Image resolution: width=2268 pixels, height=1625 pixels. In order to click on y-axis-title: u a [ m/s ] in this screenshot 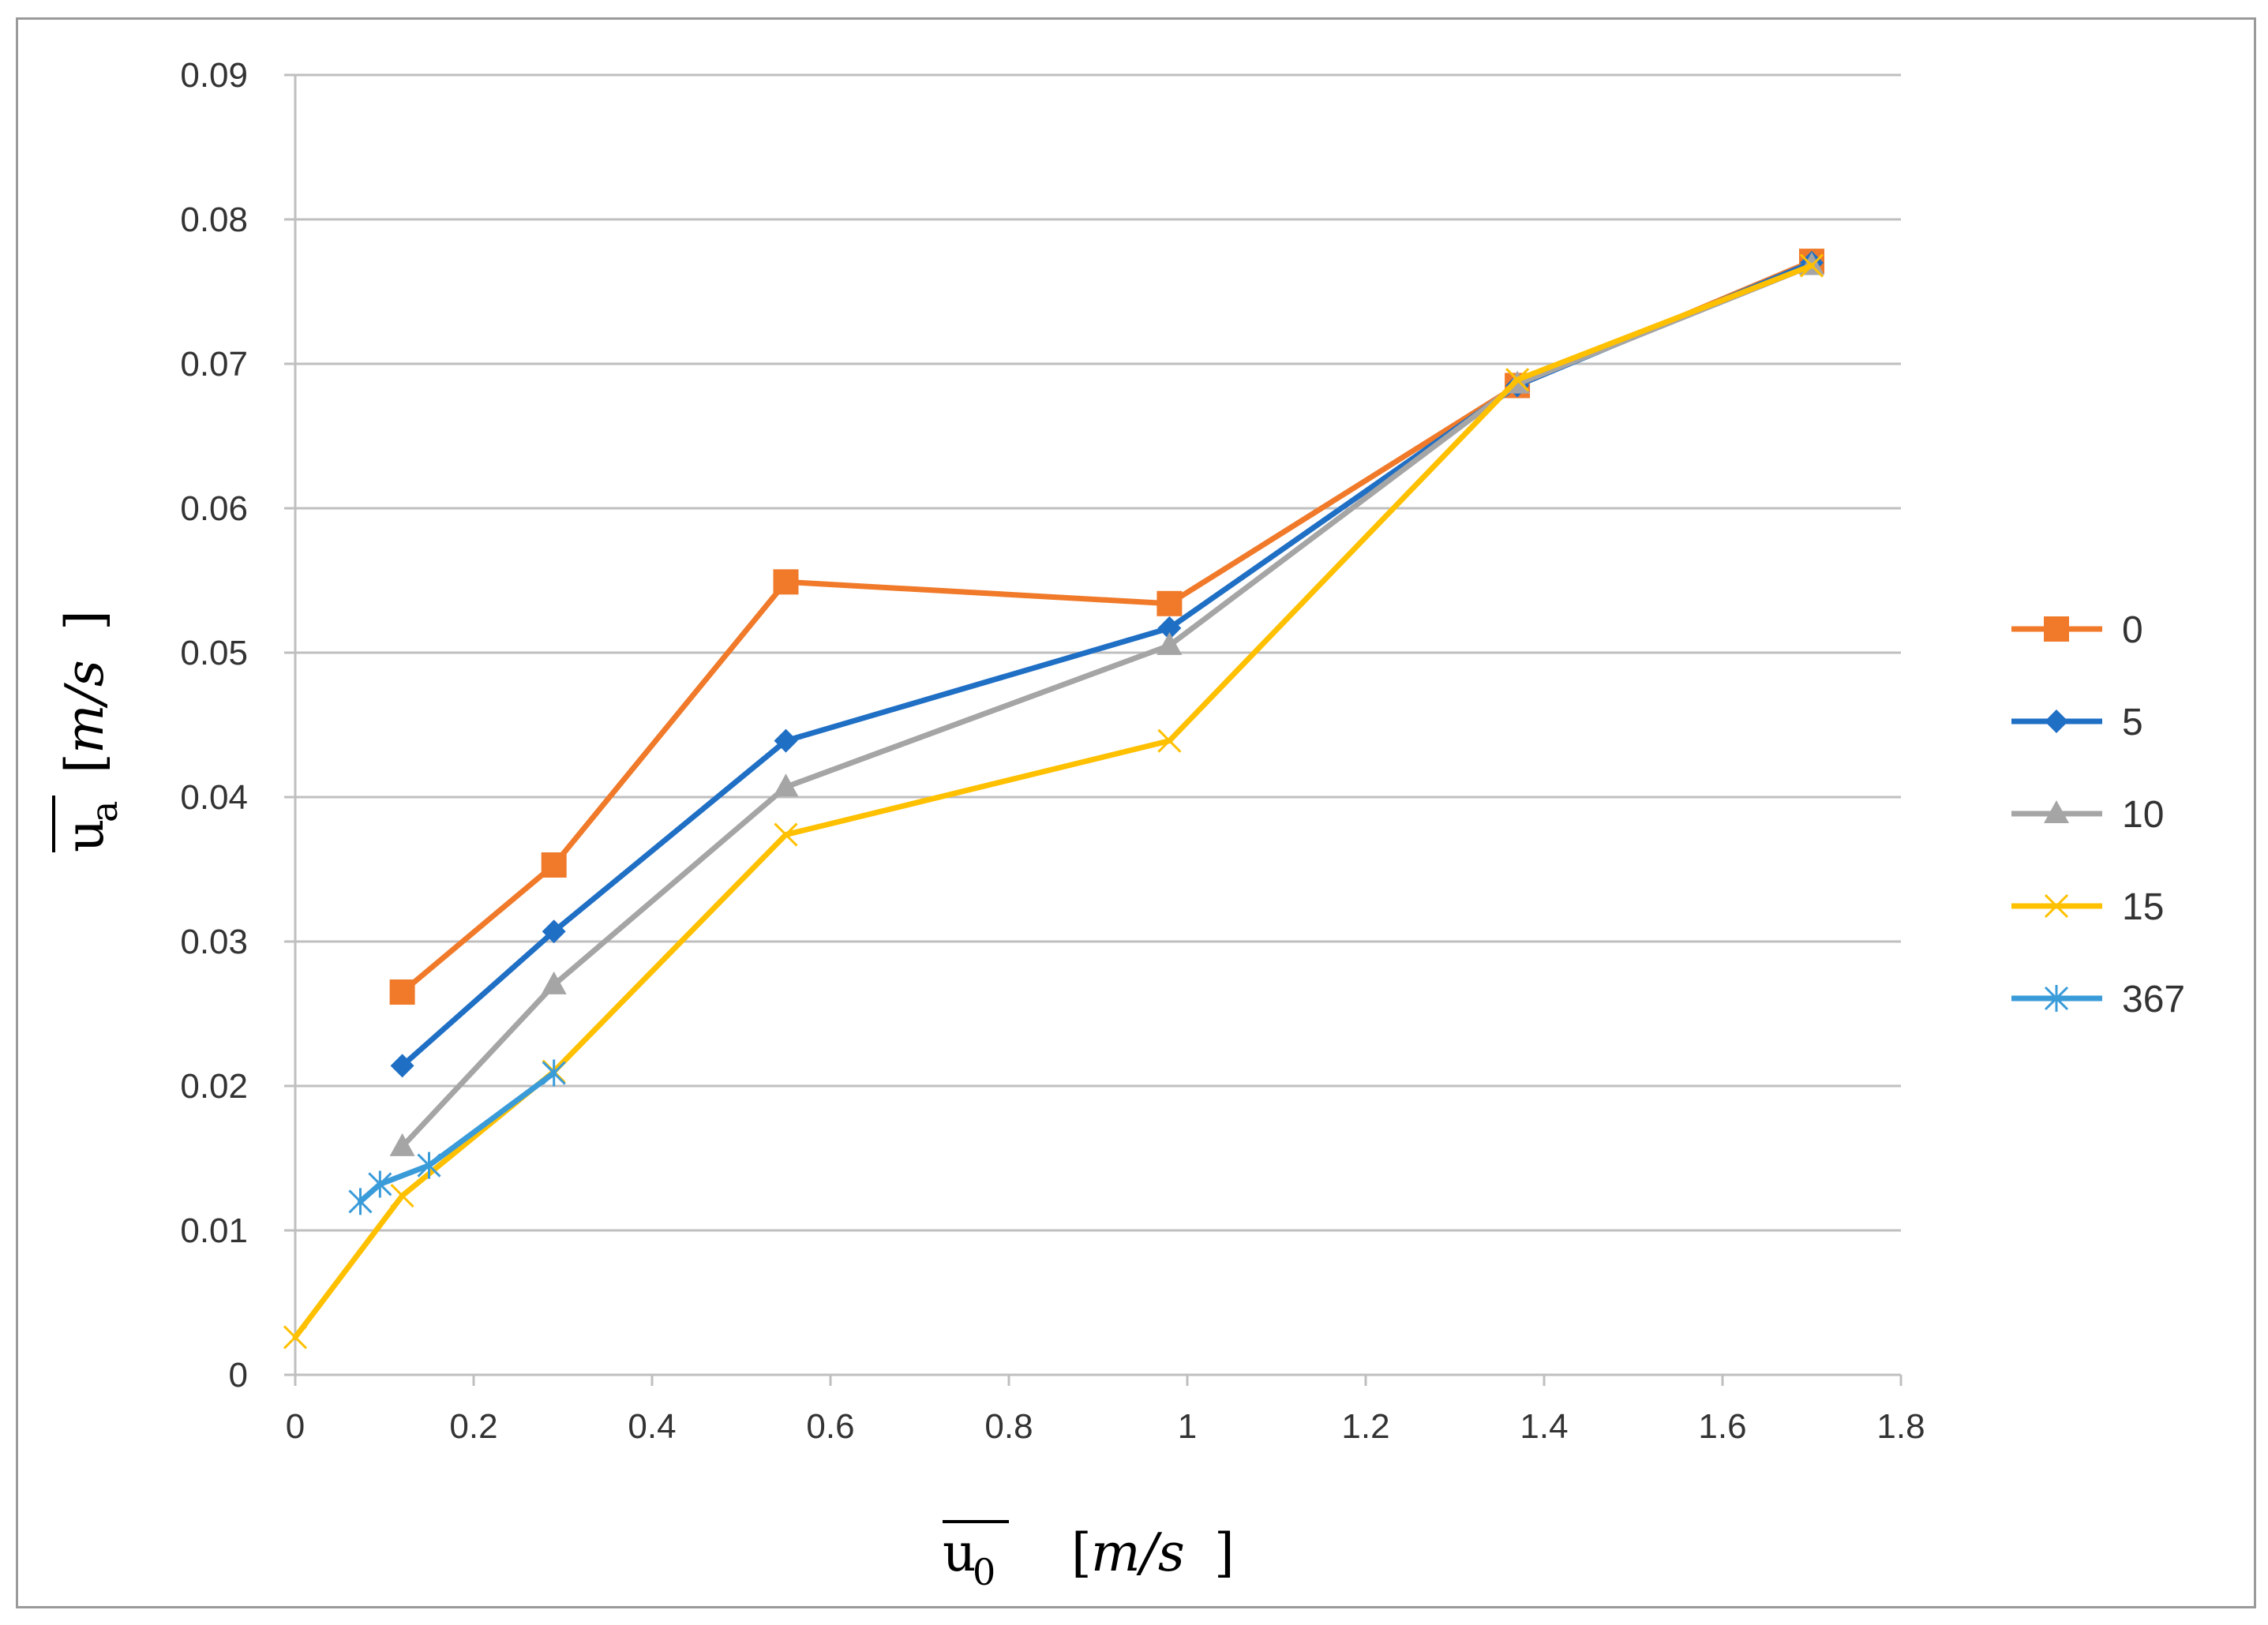, I will do `click(89, 731)`.